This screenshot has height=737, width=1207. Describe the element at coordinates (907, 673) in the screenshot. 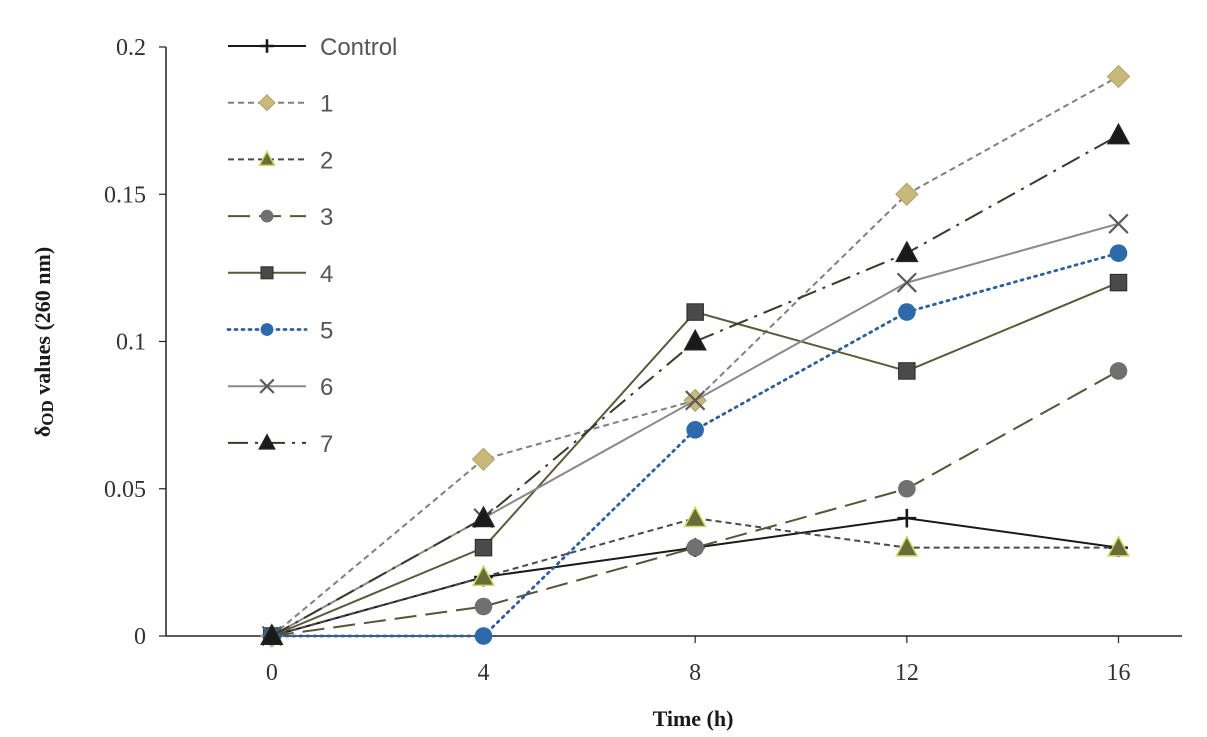

I see `x-tick-label: 12` at that location.